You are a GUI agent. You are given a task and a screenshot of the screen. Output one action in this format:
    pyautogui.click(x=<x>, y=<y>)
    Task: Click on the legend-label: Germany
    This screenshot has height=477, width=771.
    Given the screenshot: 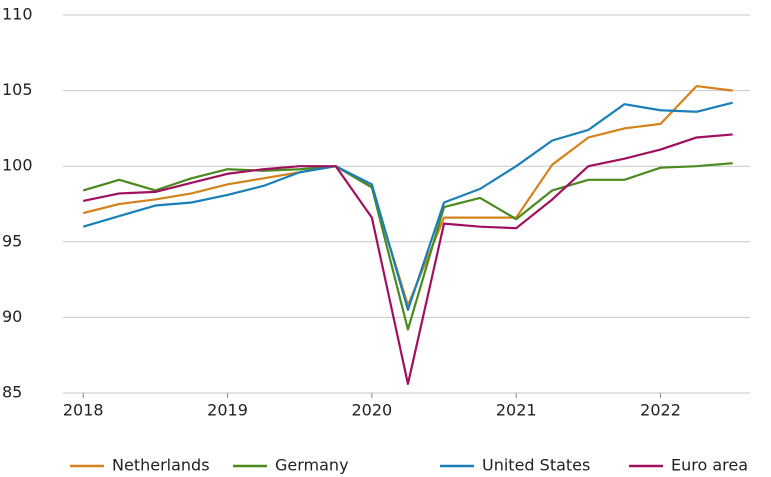 What is the action you would take?
    pyautogui.click(x=312, y=465)
    